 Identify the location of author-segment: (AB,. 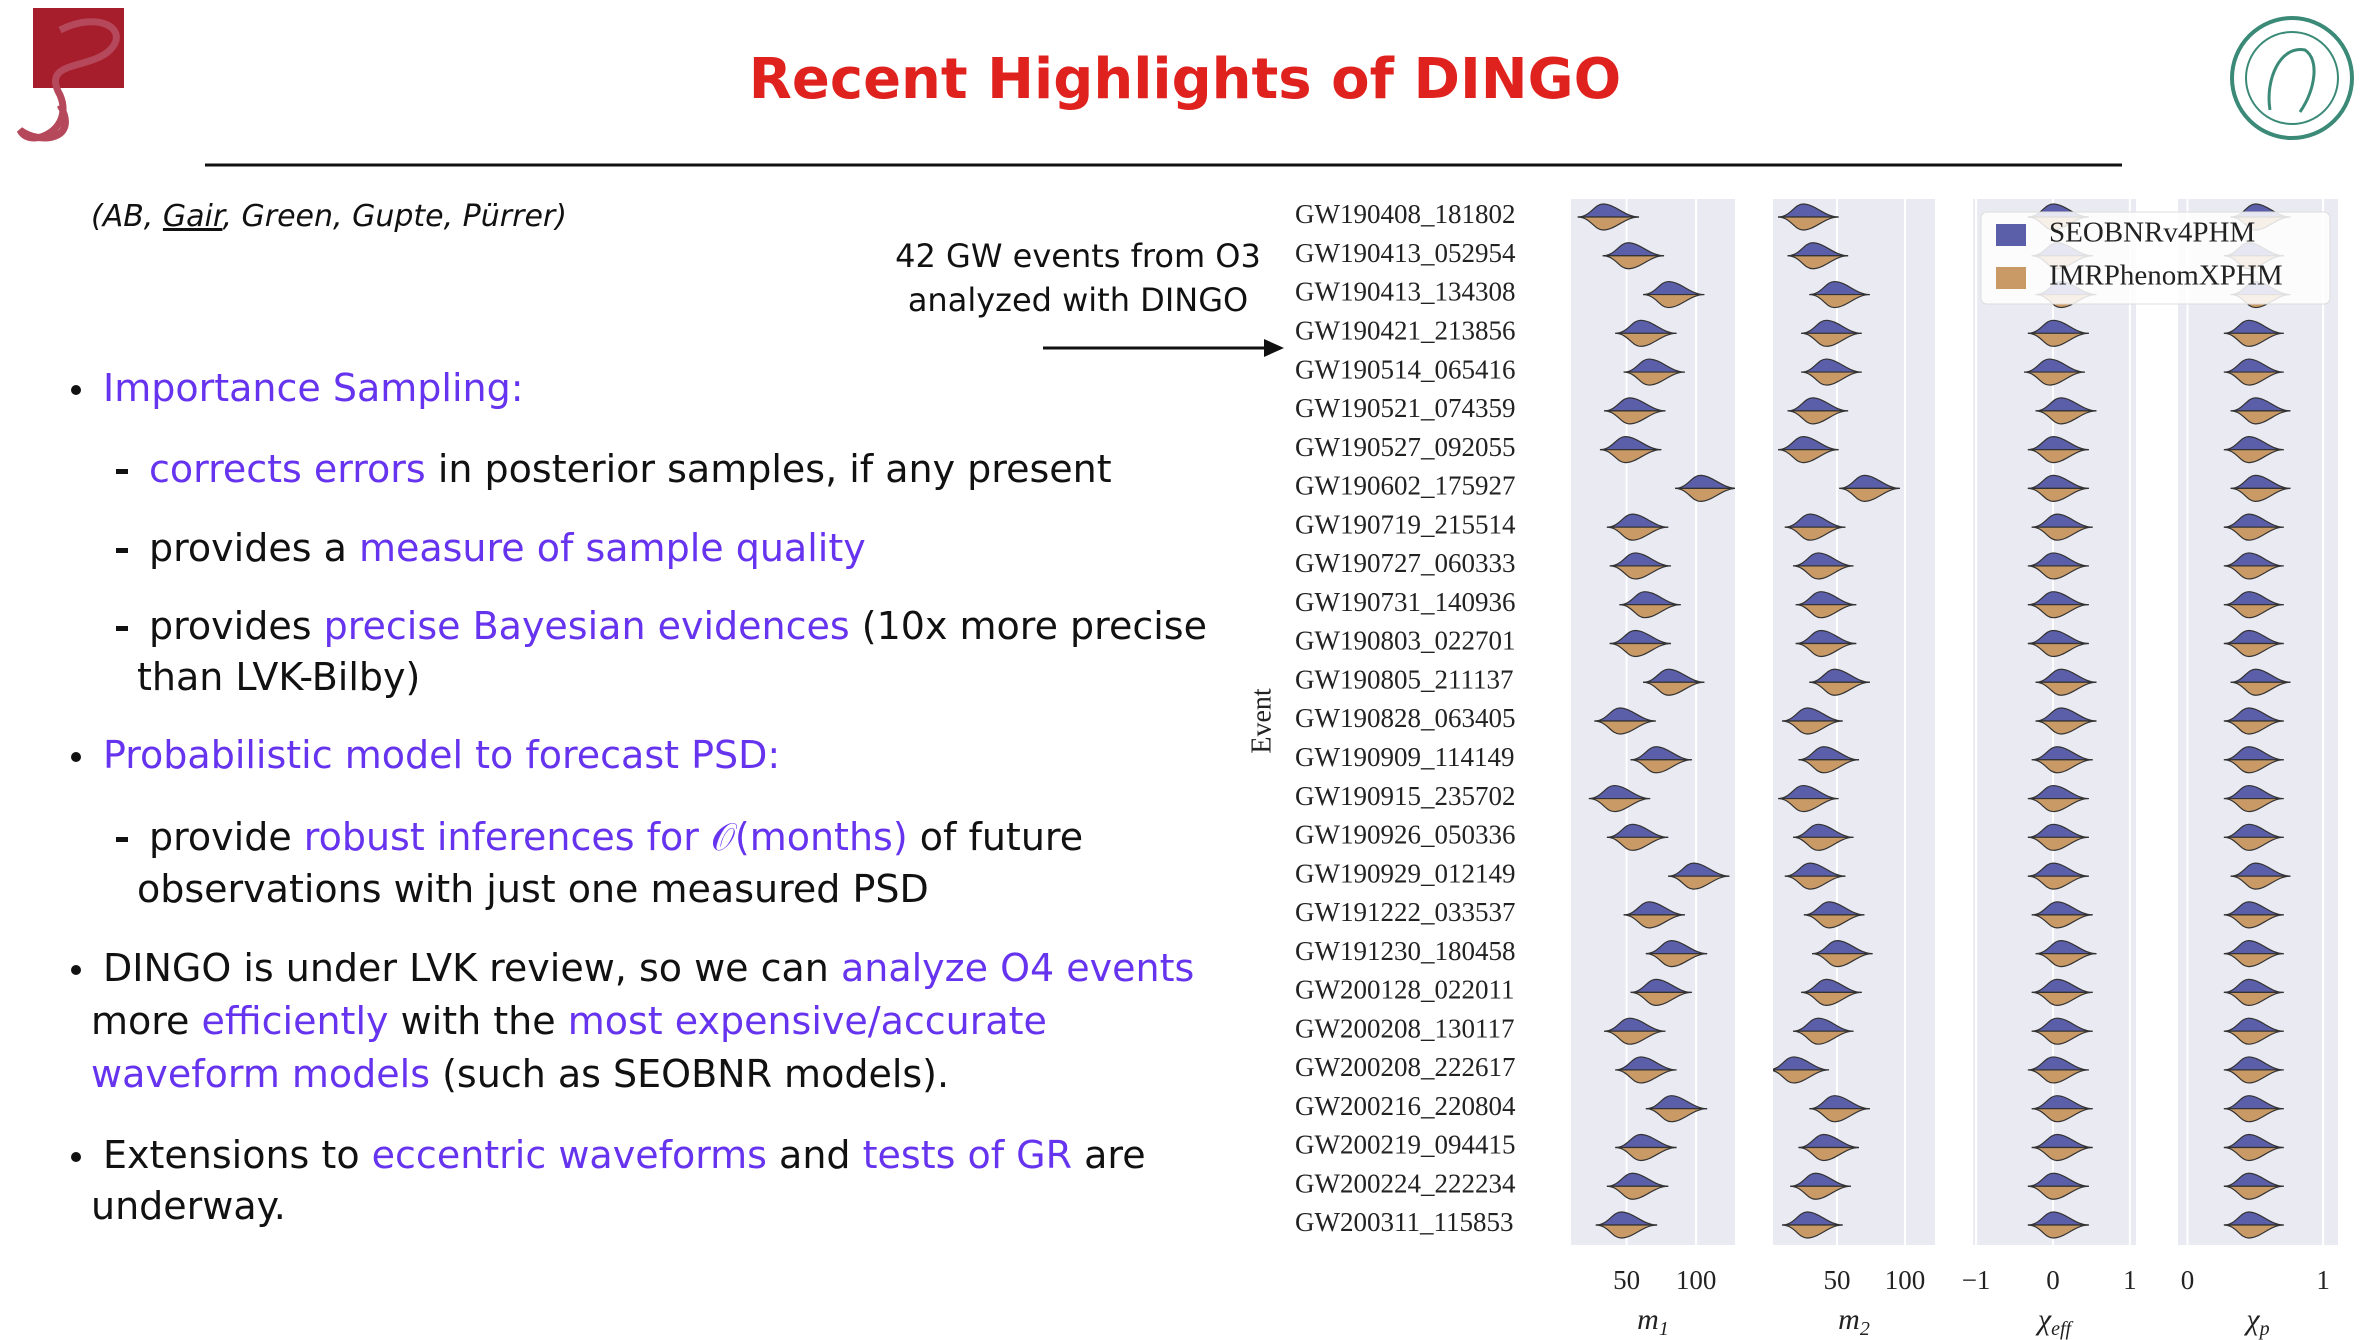
(127, 216).